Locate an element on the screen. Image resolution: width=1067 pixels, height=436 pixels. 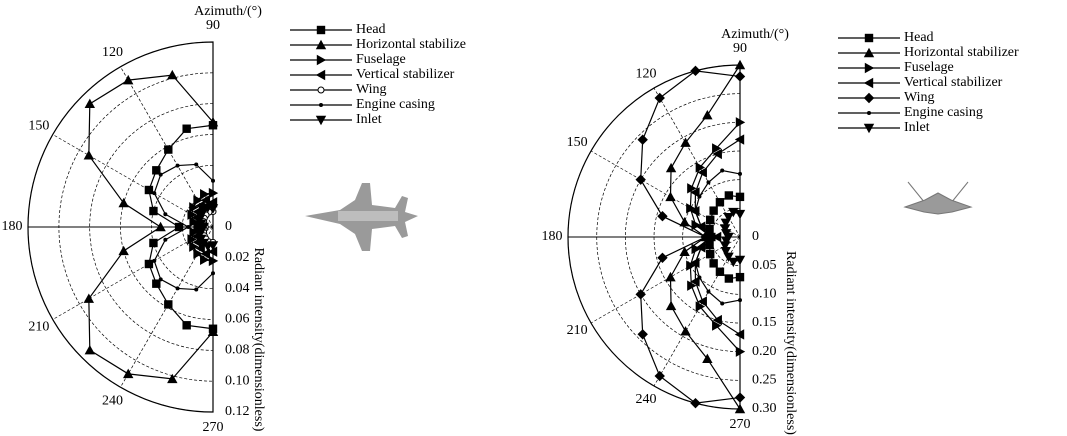
plane-fin is located at coordinates (916, 192).